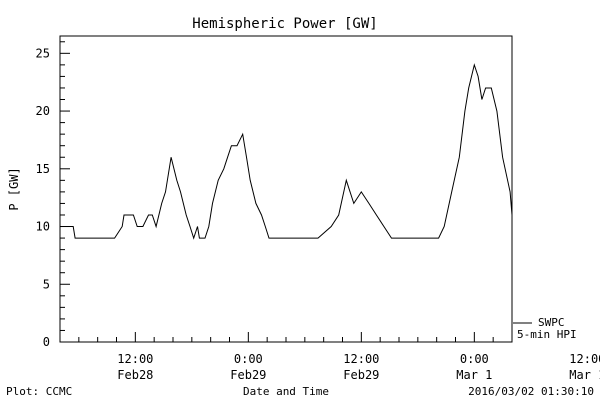  Describe the element at coordinates (531, 391) in the screenshot. I see `timestamp: 2016/03/02 01:30:10` at that location.